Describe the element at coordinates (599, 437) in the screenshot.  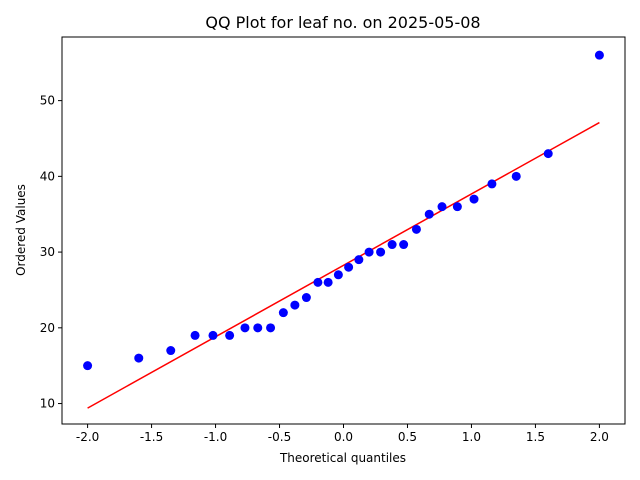
I see `x-tick-label: 2.0` at that location.